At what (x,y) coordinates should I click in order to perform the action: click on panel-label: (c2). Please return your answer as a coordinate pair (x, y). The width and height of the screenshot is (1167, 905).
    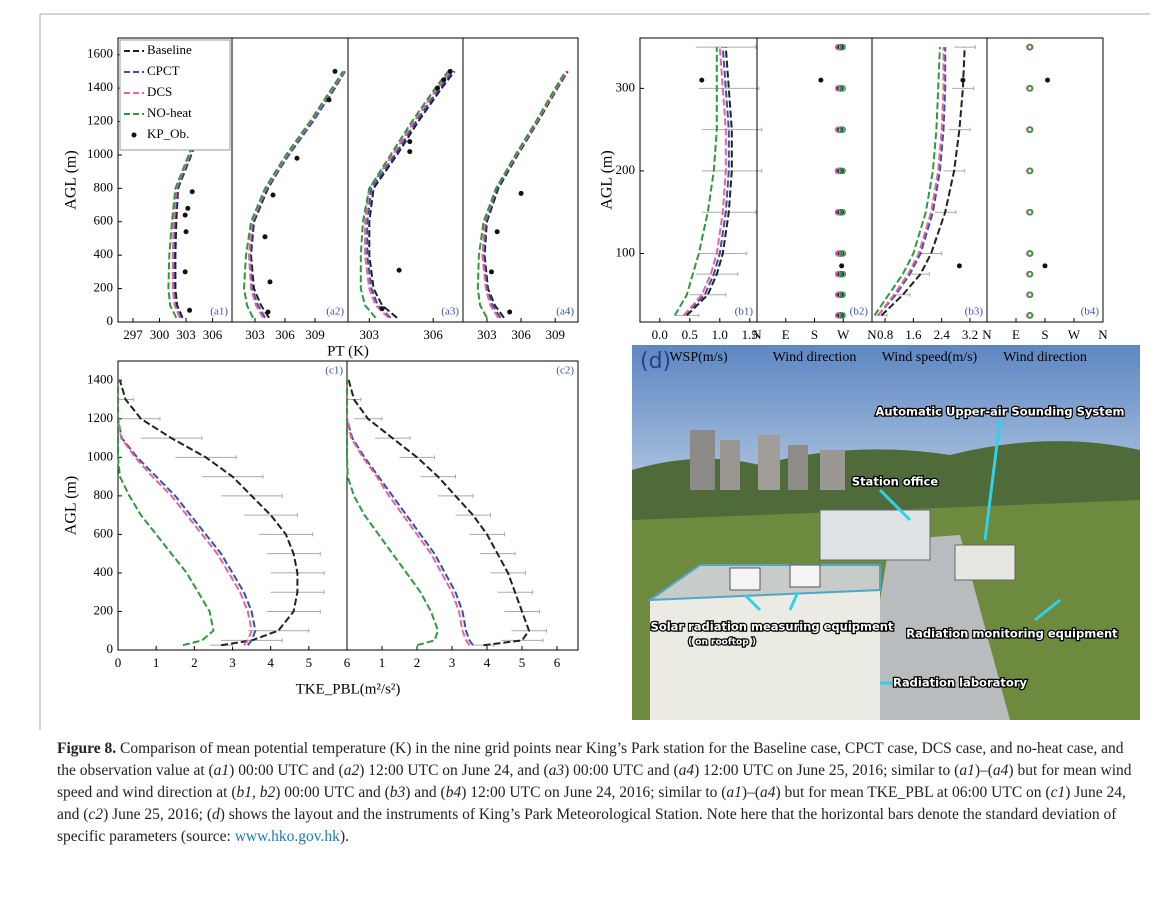
    Looking at the image, I should click on (565, 371).